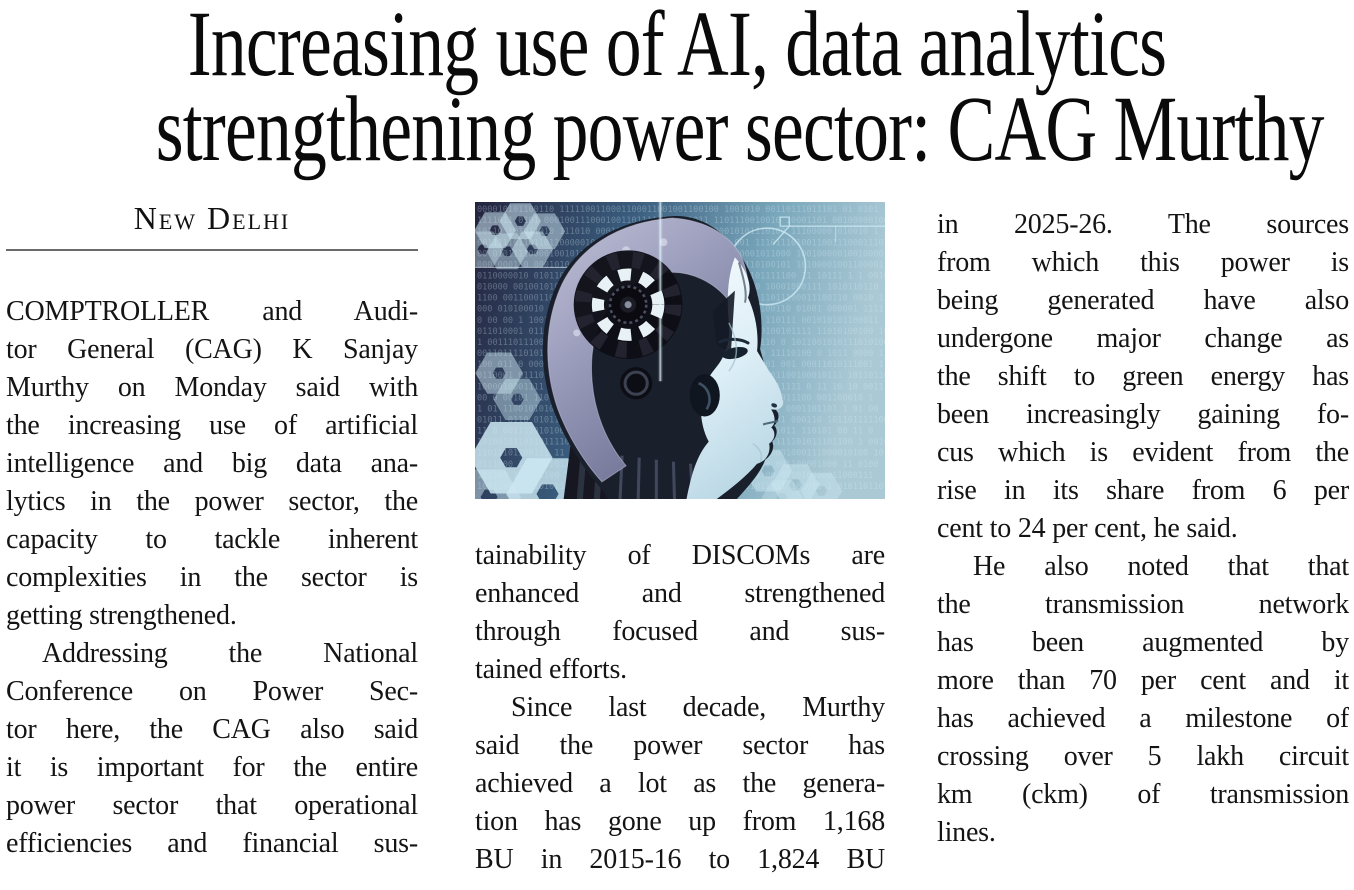 Image resolution: width=1354 pixels, height=890 pixels. What do you see at coordinates (212, 767) in the screenshot?
I see `article-line: it is important for the entire` at bounding box center [212, 767].